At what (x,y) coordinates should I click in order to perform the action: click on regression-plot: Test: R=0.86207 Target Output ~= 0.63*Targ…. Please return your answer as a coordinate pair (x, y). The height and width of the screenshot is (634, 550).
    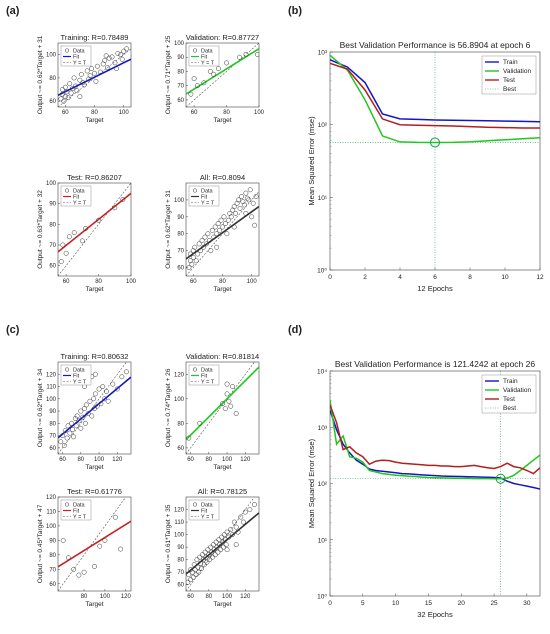
    Looking at the image, I should click on (87, 233).